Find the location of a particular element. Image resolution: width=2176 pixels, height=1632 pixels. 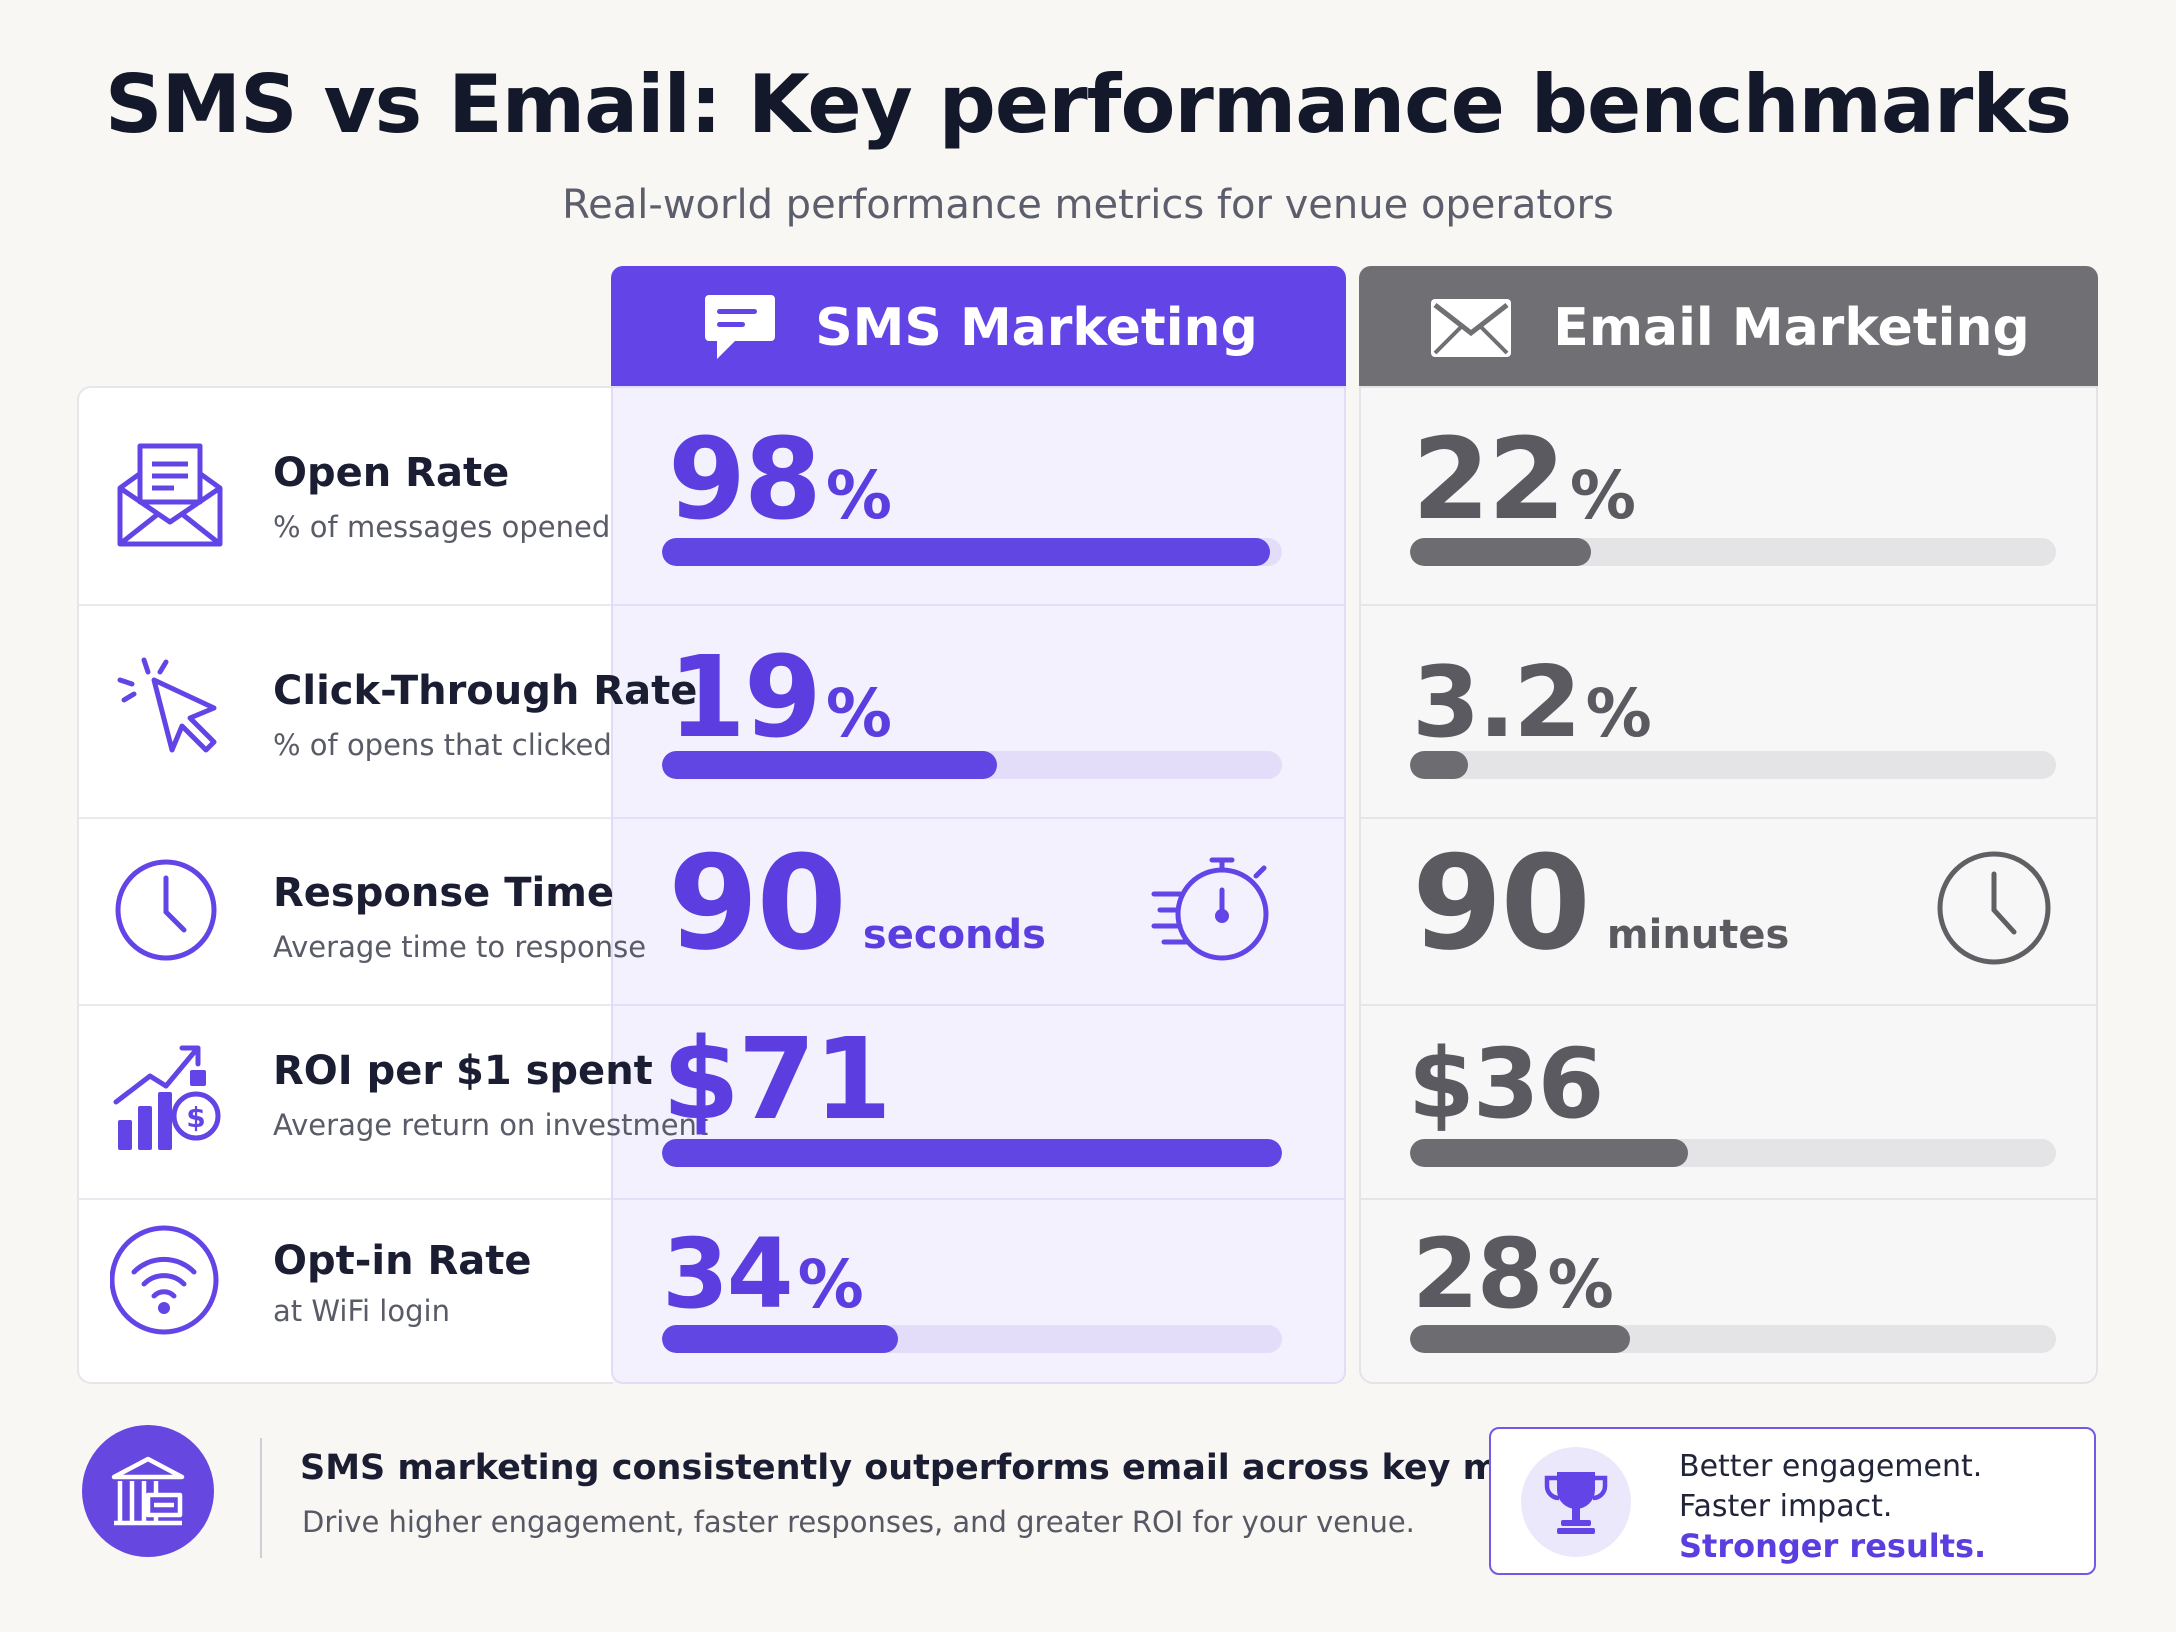

value-number: 22 is located at coordinates (1489, 480).